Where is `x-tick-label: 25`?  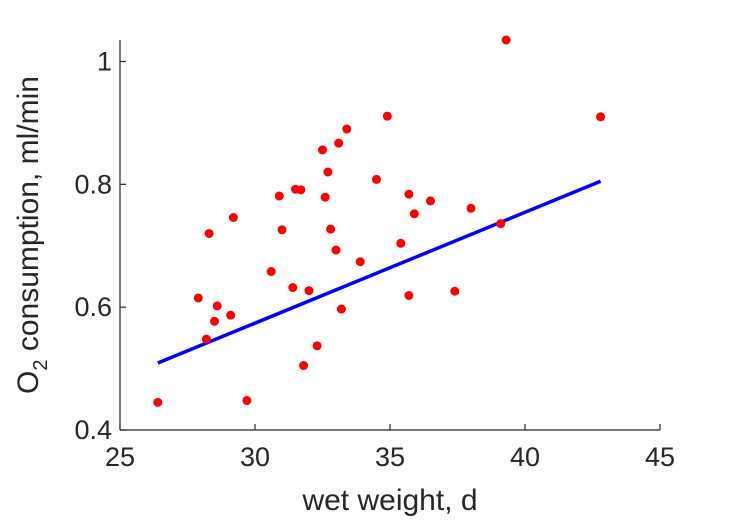
x-tick-label: 25 is located at coordinates (120, 457).